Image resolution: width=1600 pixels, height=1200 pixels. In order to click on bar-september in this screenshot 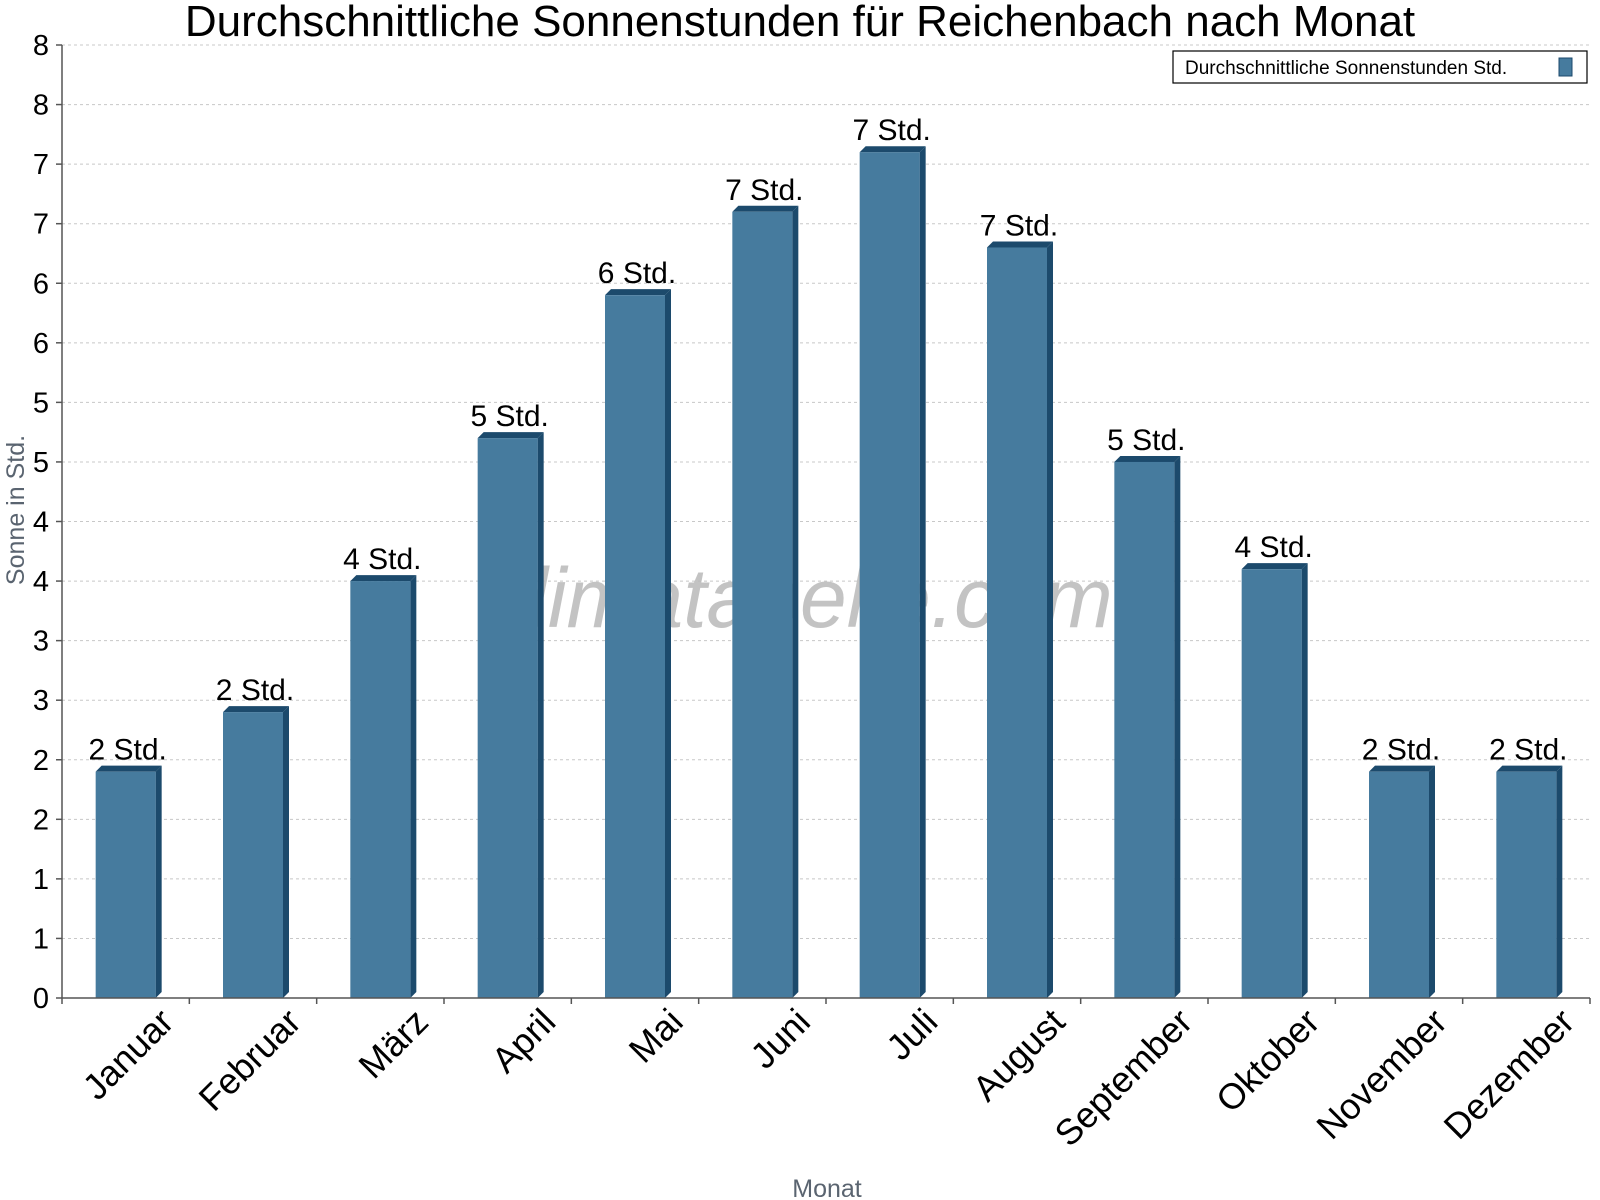, I will do `click(1147, 726)`.